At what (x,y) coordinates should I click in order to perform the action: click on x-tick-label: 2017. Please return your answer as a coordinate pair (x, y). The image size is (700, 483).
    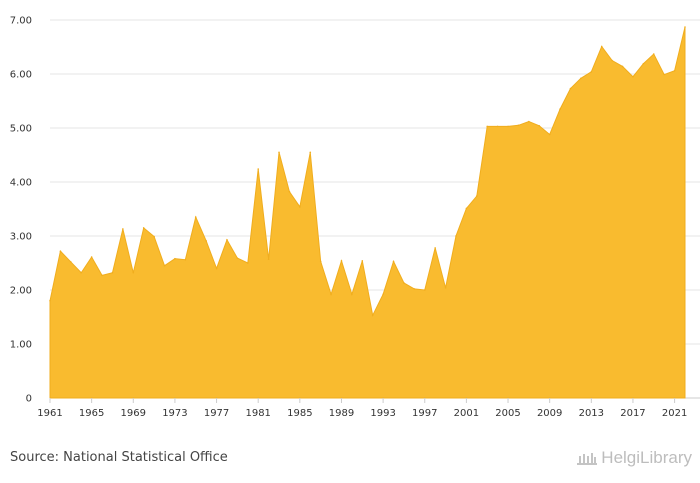
    Looking at the image, I should click on (632, 413).